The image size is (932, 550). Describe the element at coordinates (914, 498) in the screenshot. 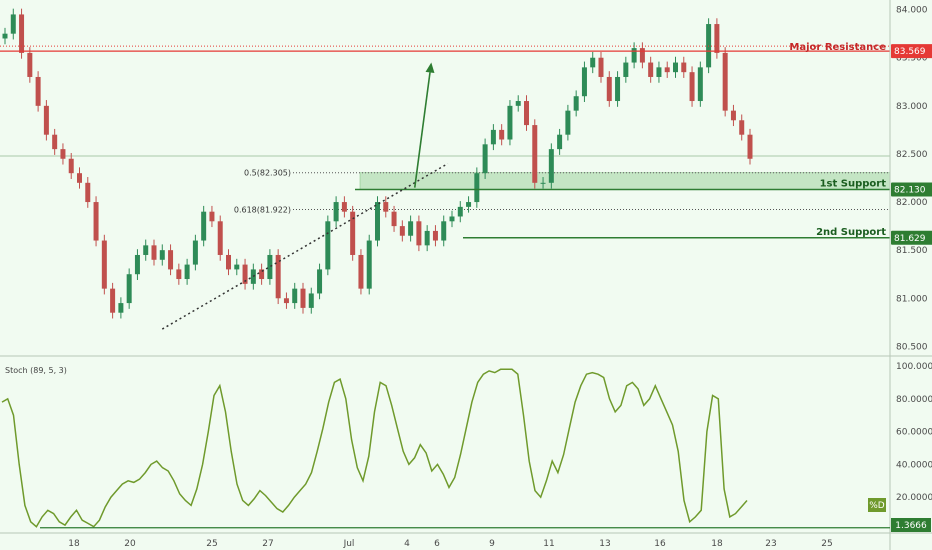

I see `stochastic-tick-label: 20.0000` at that location.